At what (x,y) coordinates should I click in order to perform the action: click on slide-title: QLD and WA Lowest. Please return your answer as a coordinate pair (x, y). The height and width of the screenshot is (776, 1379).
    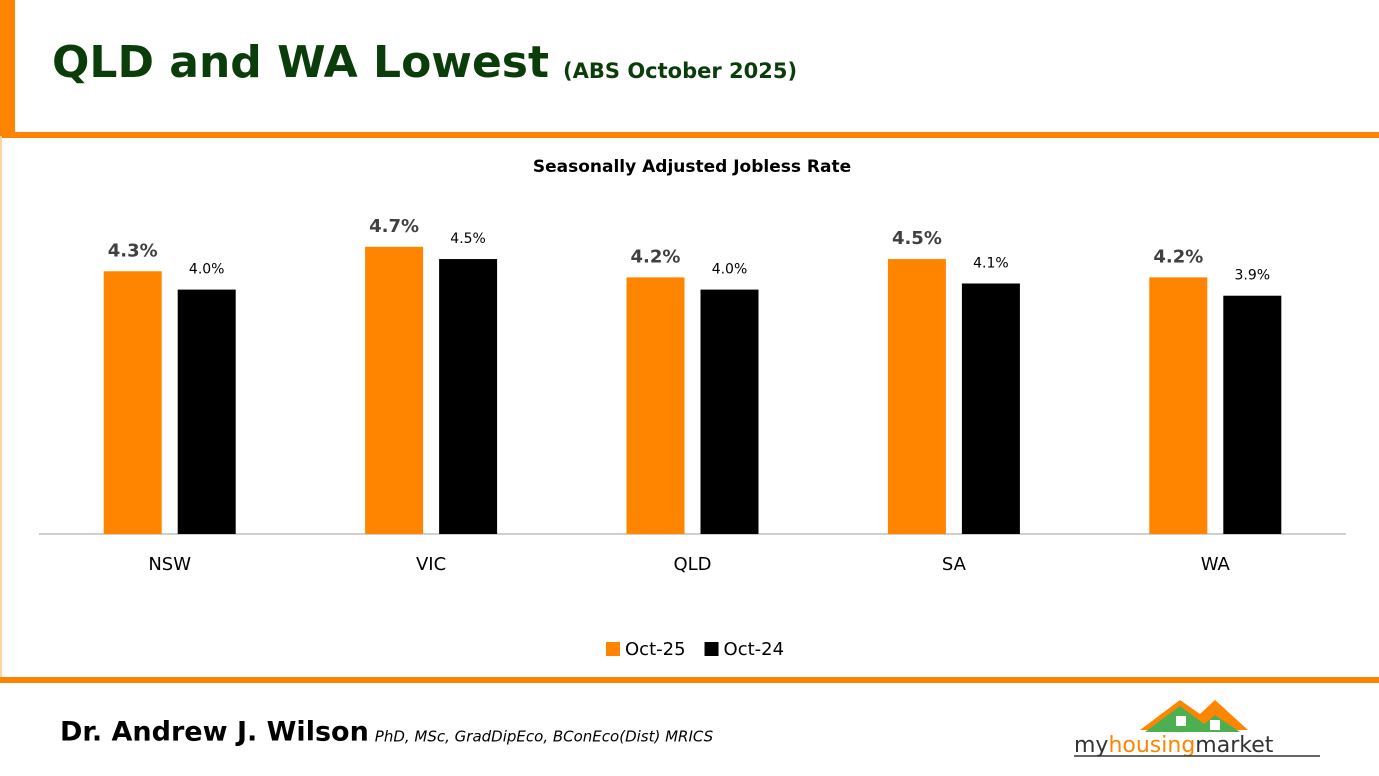
    Looking at the image, I should click on (300, 62).